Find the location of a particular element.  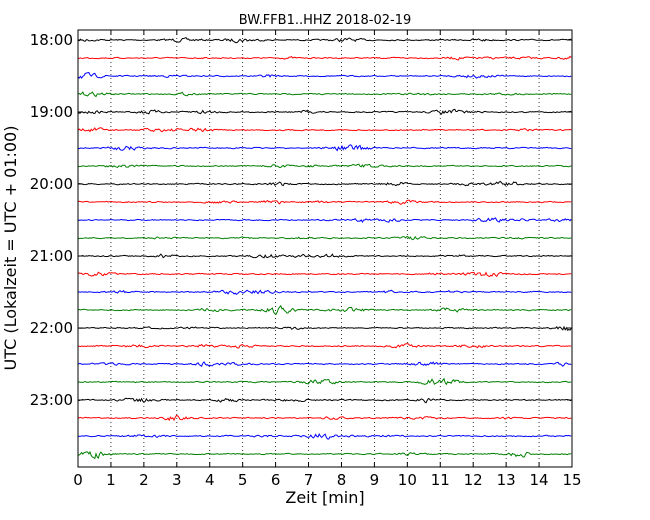

x-tick-label: 11 is located at coordinates (440, 480).